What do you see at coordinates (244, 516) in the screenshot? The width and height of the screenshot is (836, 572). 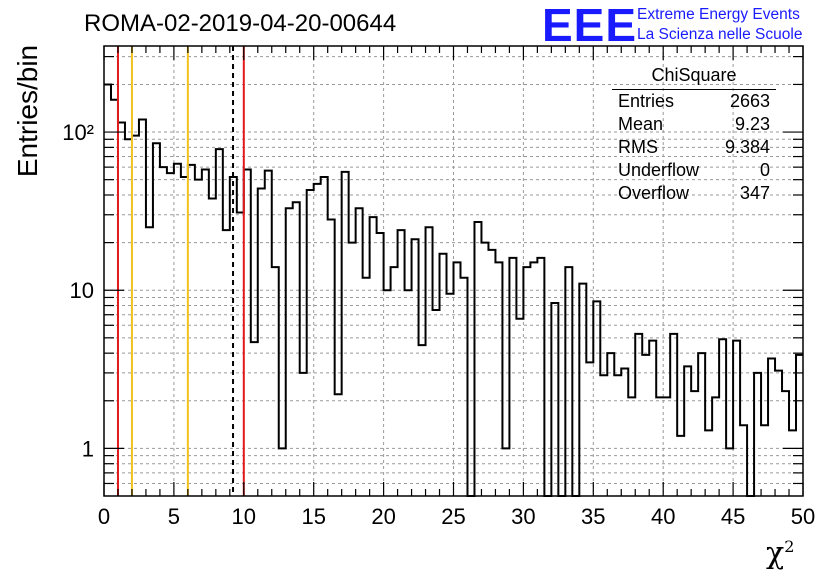 I see `x-tick-label: 10` at bounding box center [244, 516].